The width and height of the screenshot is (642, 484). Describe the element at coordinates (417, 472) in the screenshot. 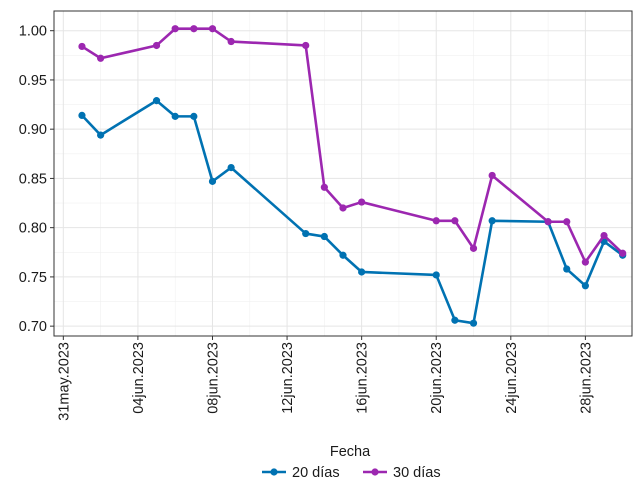

I see `legend-label: 30 días` at that location.